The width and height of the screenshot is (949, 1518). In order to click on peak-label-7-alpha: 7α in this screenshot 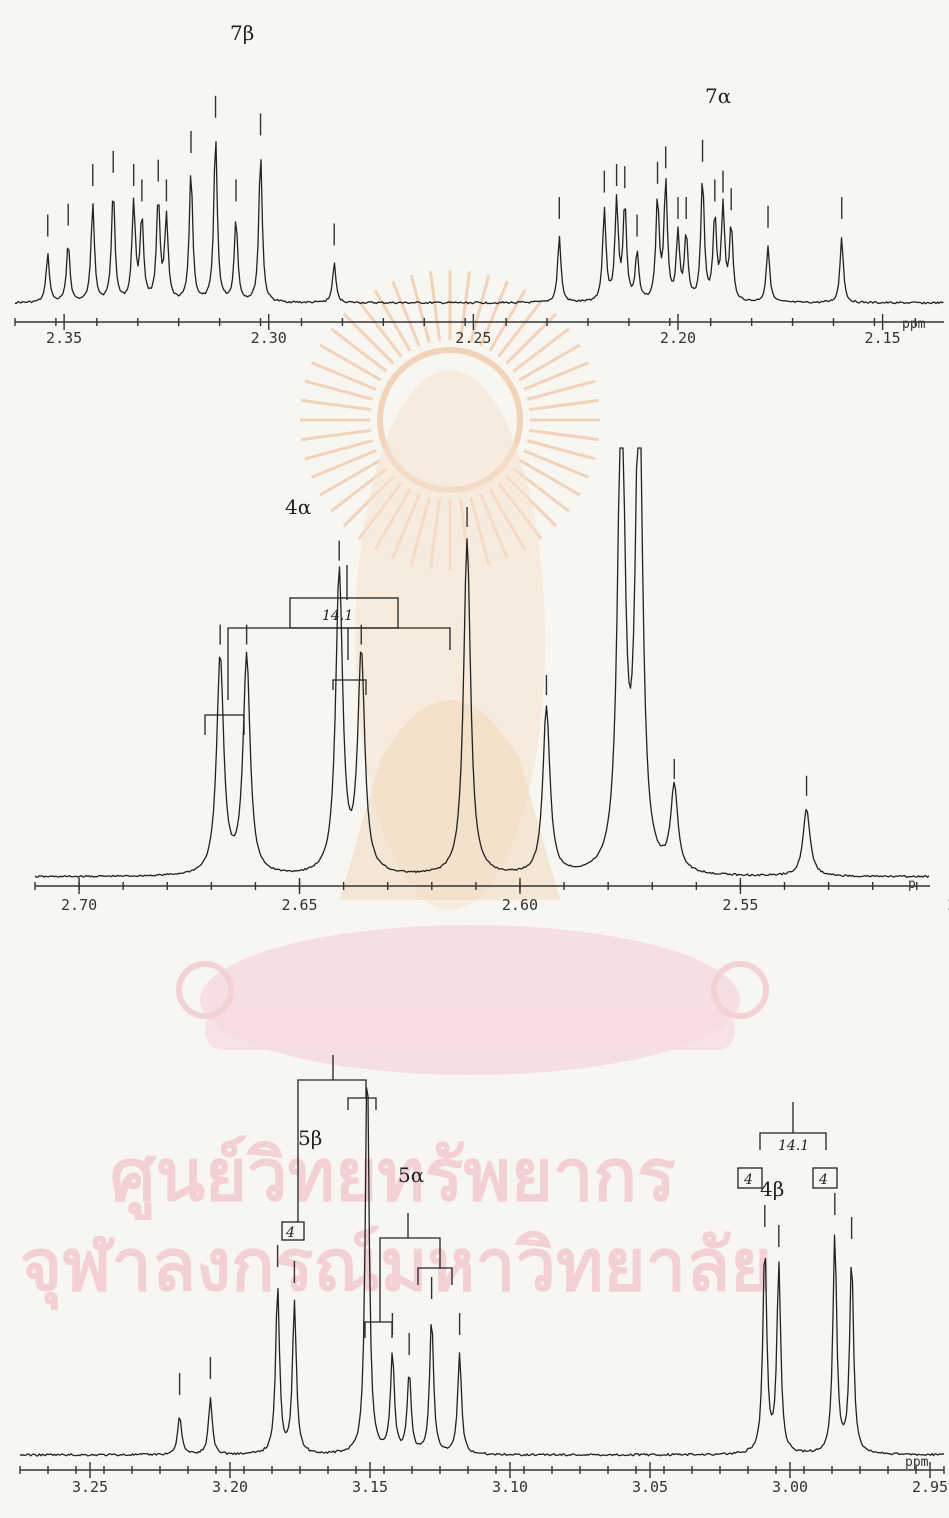, I will do `click(718, 96)`.